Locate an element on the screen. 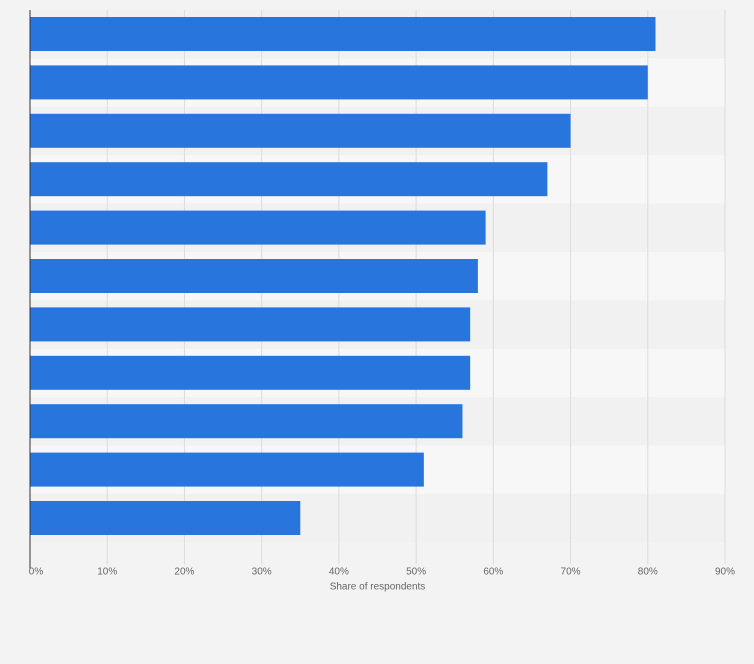 The image size is (754, 664). x-tick-label: 20% is located at coordinates (184, 571).